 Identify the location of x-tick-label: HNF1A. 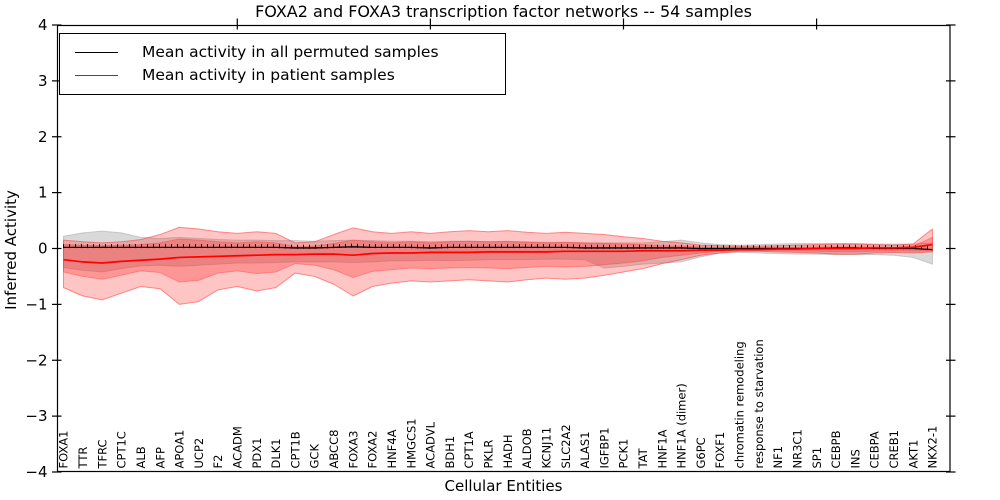
(662, 448).